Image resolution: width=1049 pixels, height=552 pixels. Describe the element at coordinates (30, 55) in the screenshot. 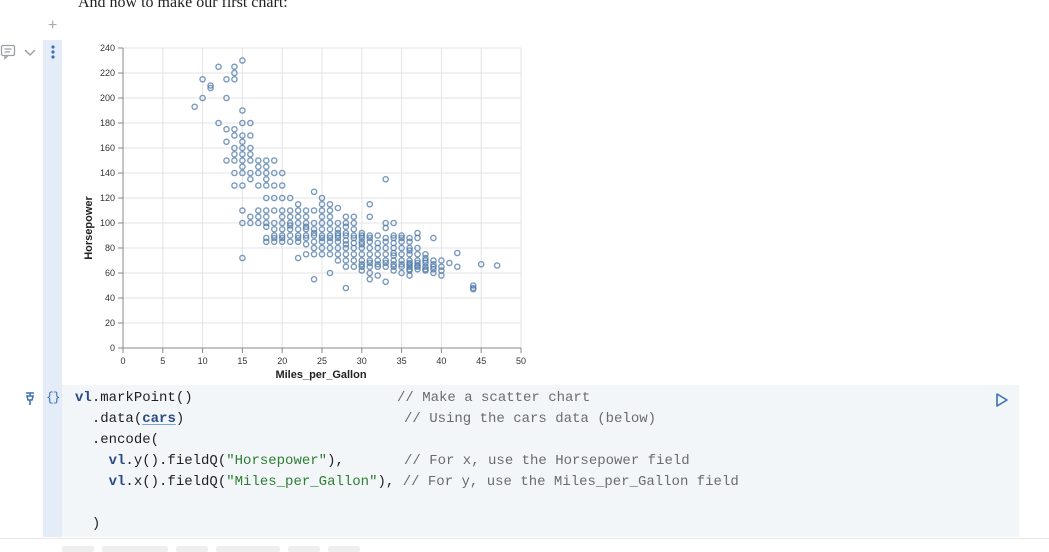

I see `chevron-down-icon` at that location.